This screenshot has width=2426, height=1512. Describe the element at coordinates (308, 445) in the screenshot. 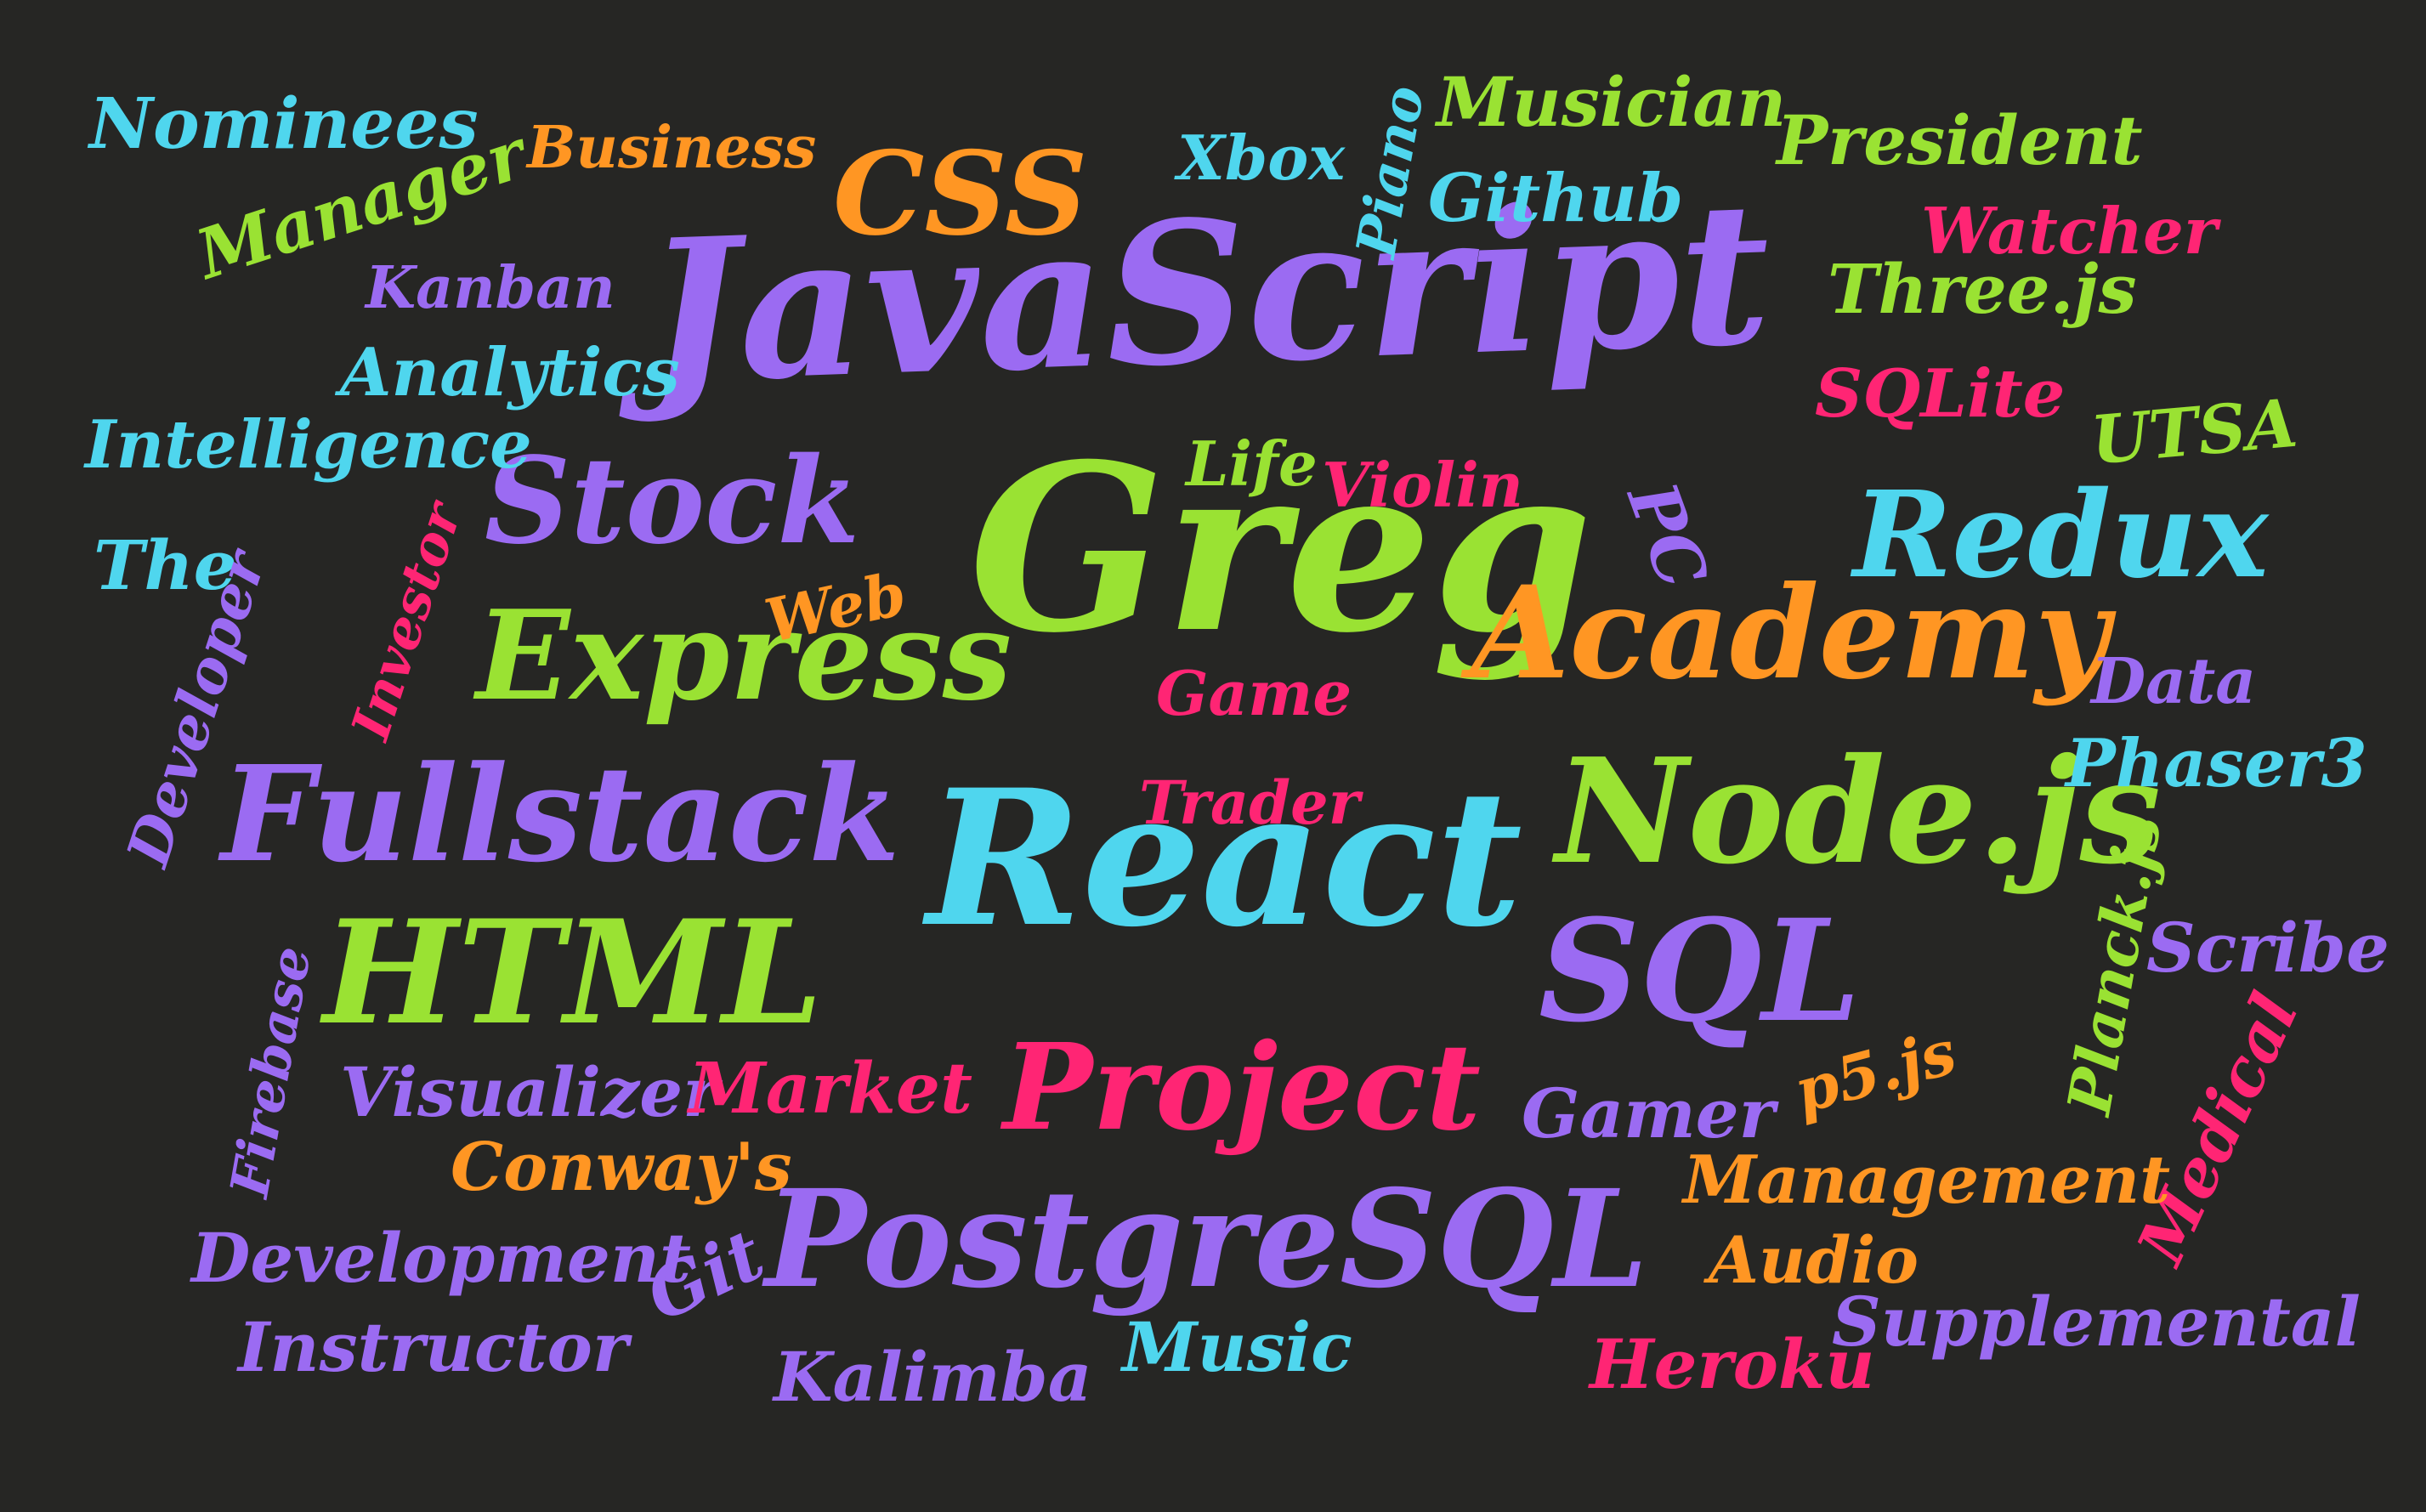

I see `word-intelligence: Intelligence` at that location.